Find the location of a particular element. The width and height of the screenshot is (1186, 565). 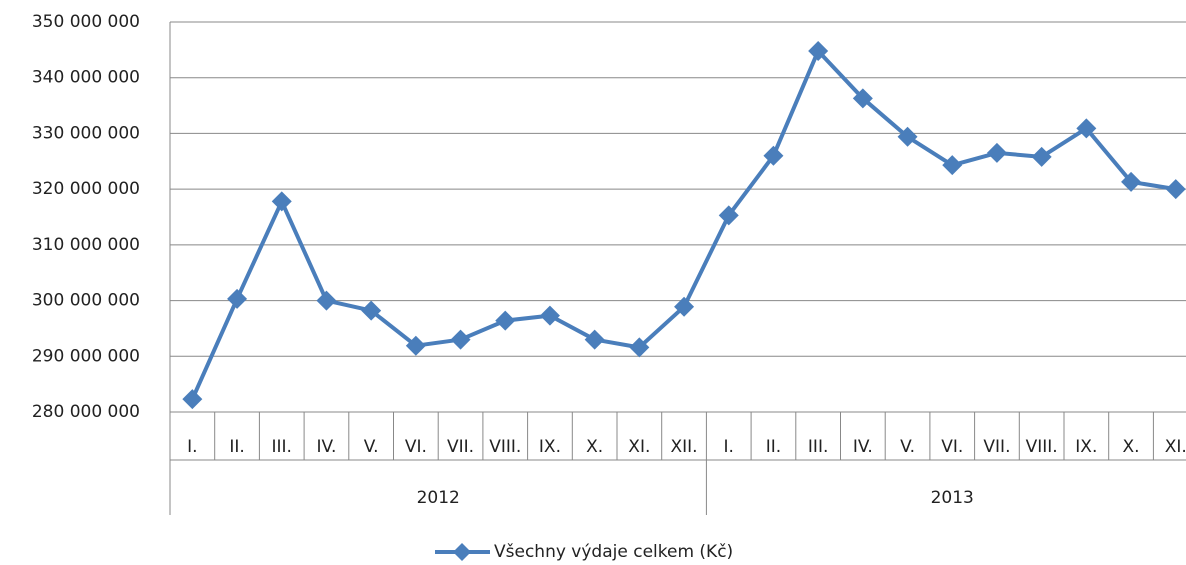

legend-marker is located at coordinates (462, 552).